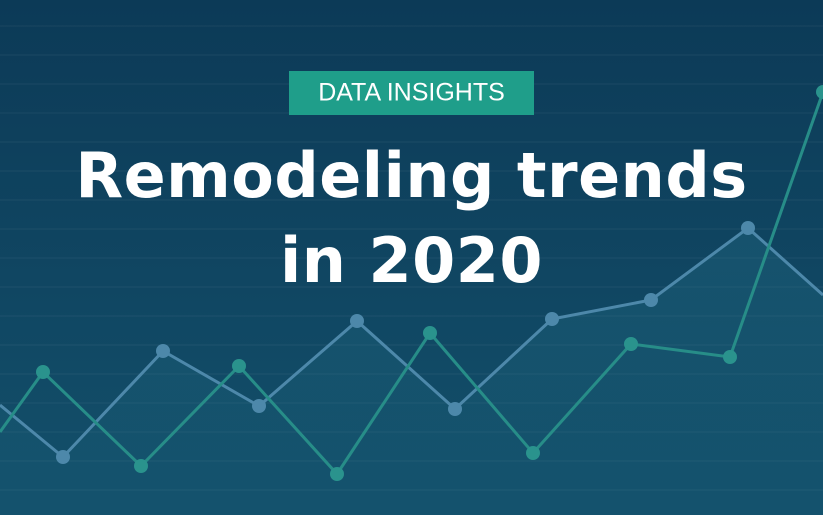 This screenshot has height=515, width=823. What do you see at coordinates (411, 260) in the screenshot?
I see `title-line: in 2020` at bounding box center [411, 260].